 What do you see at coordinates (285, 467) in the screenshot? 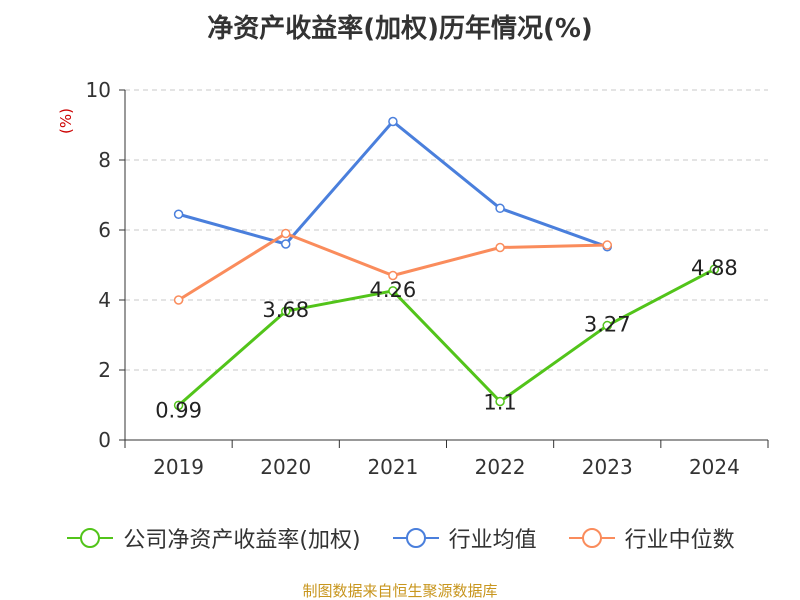
I see `x-tick-label: 2020` at bounding box center [285, 467].